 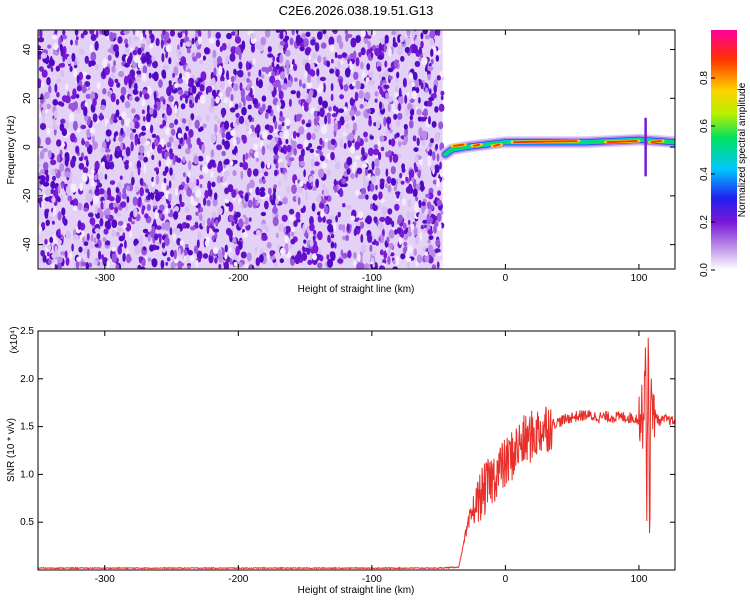 What do you see at coordinates (27, 147) in the screenshot?
I see `y-tick-label: 0` at bounding box center [27, 147].